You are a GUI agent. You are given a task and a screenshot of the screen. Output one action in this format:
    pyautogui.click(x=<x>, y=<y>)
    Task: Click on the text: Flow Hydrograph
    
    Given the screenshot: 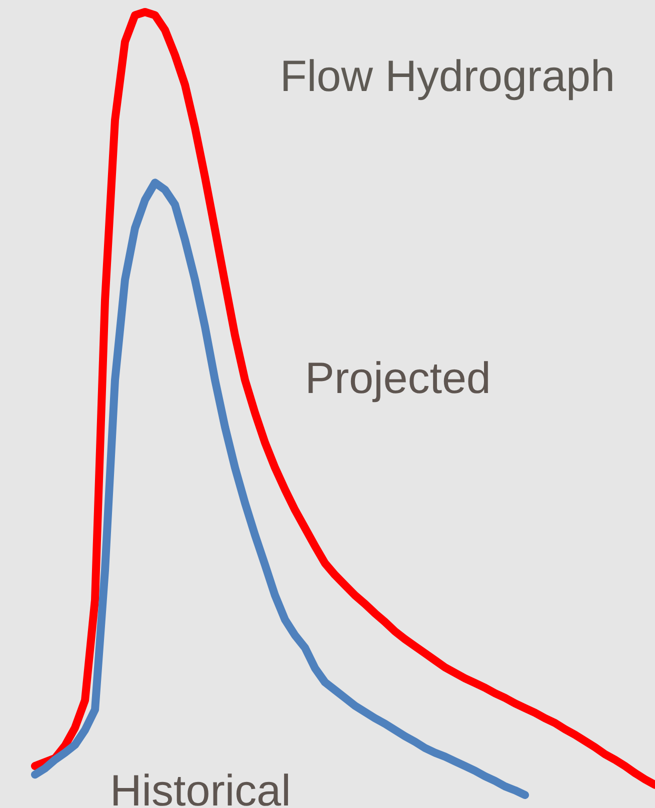 What is the action you would take?
    pyautogui.click(x=447, y=76)
    